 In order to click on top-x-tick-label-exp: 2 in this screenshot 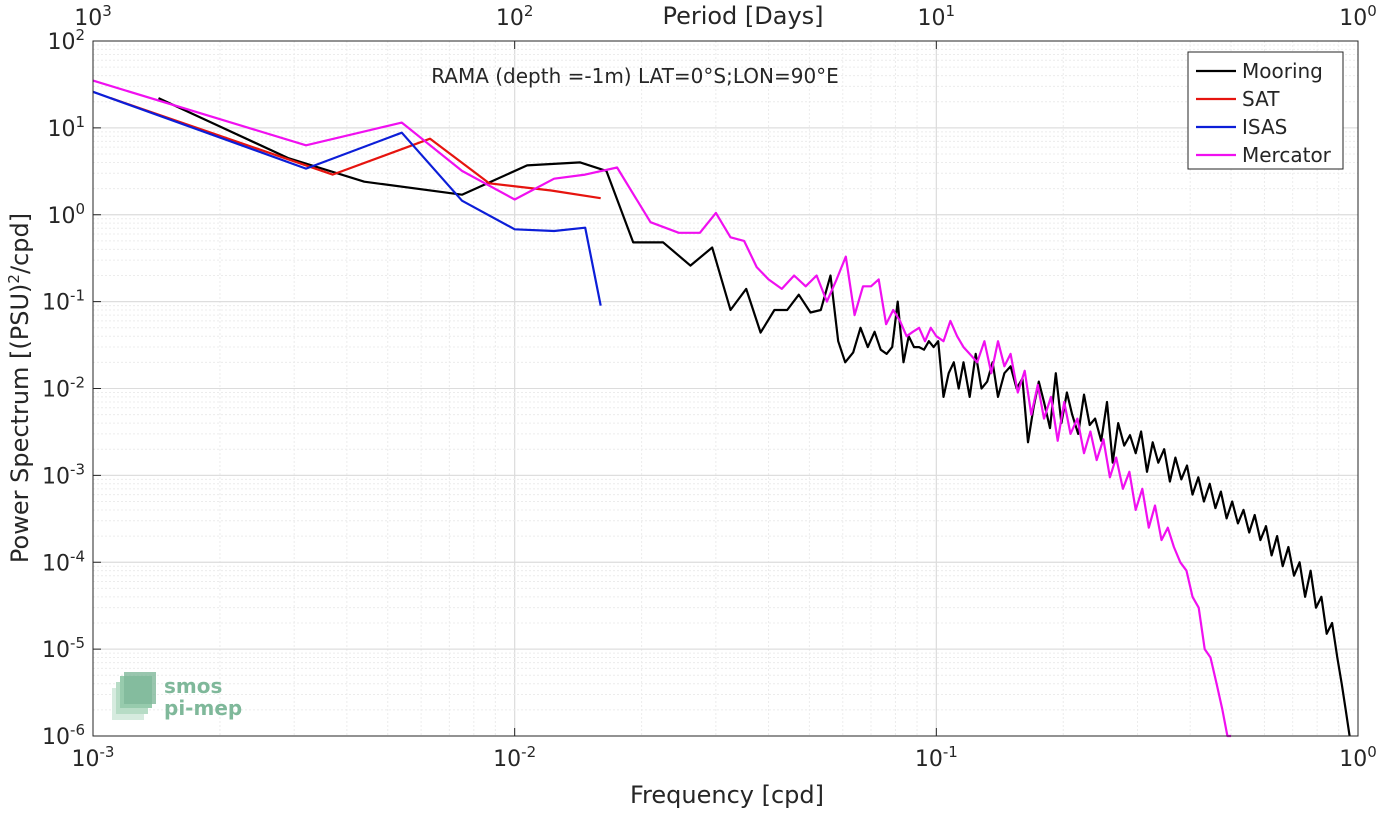, I will do `click(529, 11)`.